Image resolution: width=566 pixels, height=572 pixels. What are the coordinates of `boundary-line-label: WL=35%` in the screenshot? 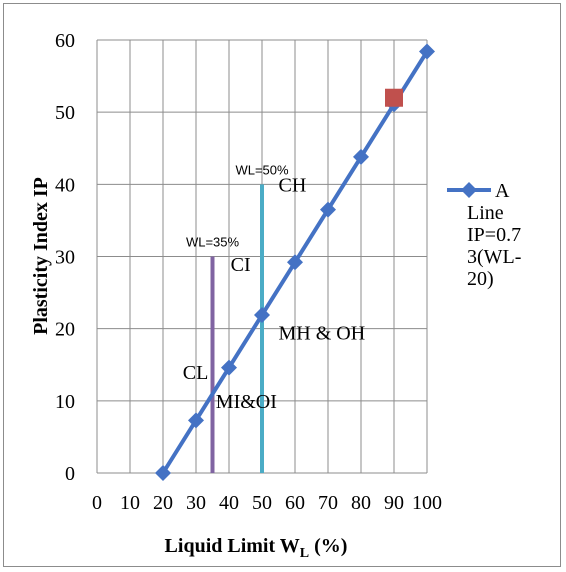 It's located at (213, 242).